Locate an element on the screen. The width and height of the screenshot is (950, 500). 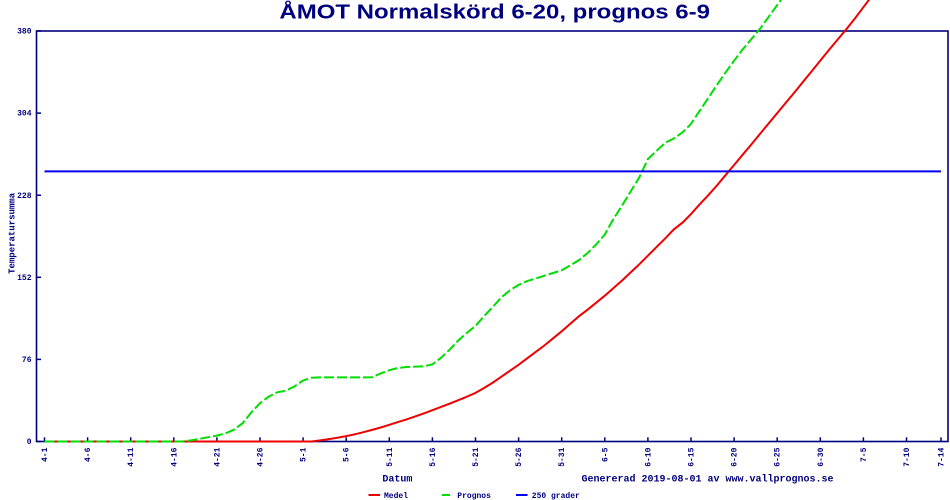
svg-text: 250 grader is located at coordinates (556, 496).